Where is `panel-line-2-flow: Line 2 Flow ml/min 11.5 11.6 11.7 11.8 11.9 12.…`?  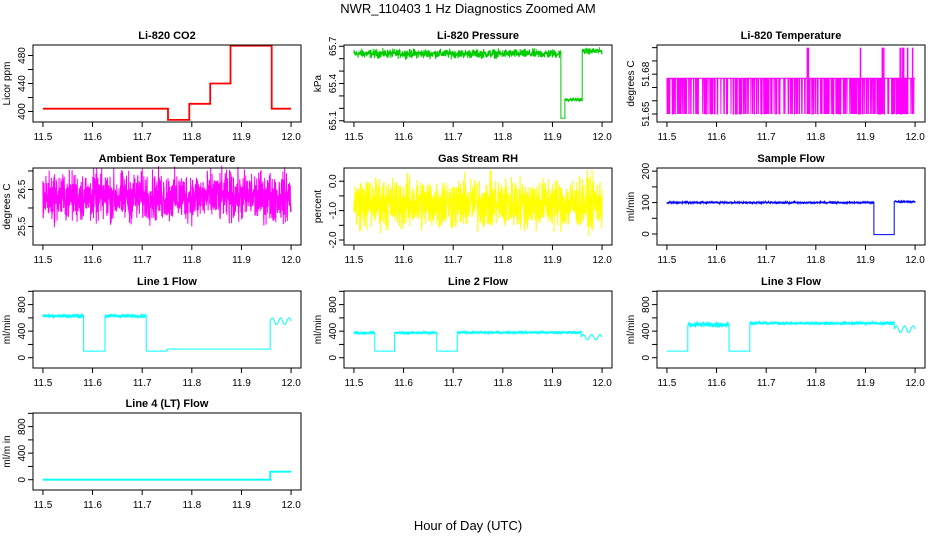 panel-line-2-flow: Line 2 Flow ml/min 11.5 11.6 11.7 11.8 11.9 12.… is located at coordinates (463, 332).